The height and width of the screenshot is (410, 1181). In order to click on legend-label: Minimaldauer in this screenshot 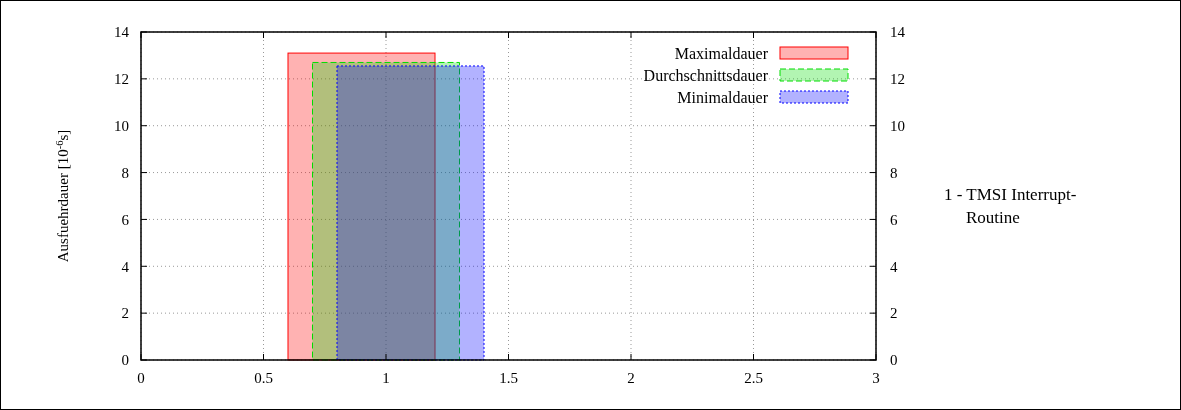, I will do `click(723, 97)`.